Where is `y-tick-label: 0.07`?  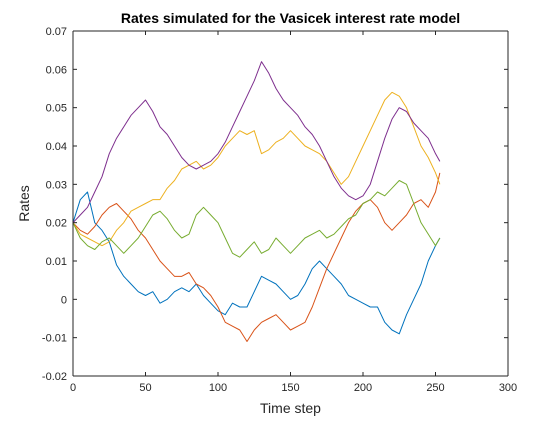 y-tick-label: 0.07 is located at coordinates (56, 32).